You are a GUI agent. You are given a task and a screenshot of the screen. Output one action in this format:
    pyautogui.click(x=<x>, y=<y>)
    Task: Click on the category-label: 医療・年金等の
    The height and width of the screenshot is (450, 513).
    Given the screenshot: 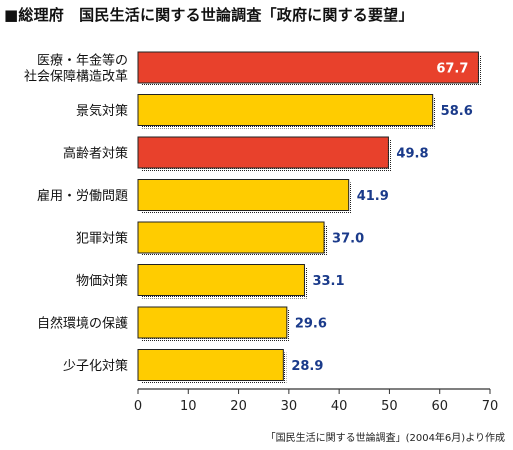 What is the action you would take?
    pyautogui.click(x=82, y=61)
    